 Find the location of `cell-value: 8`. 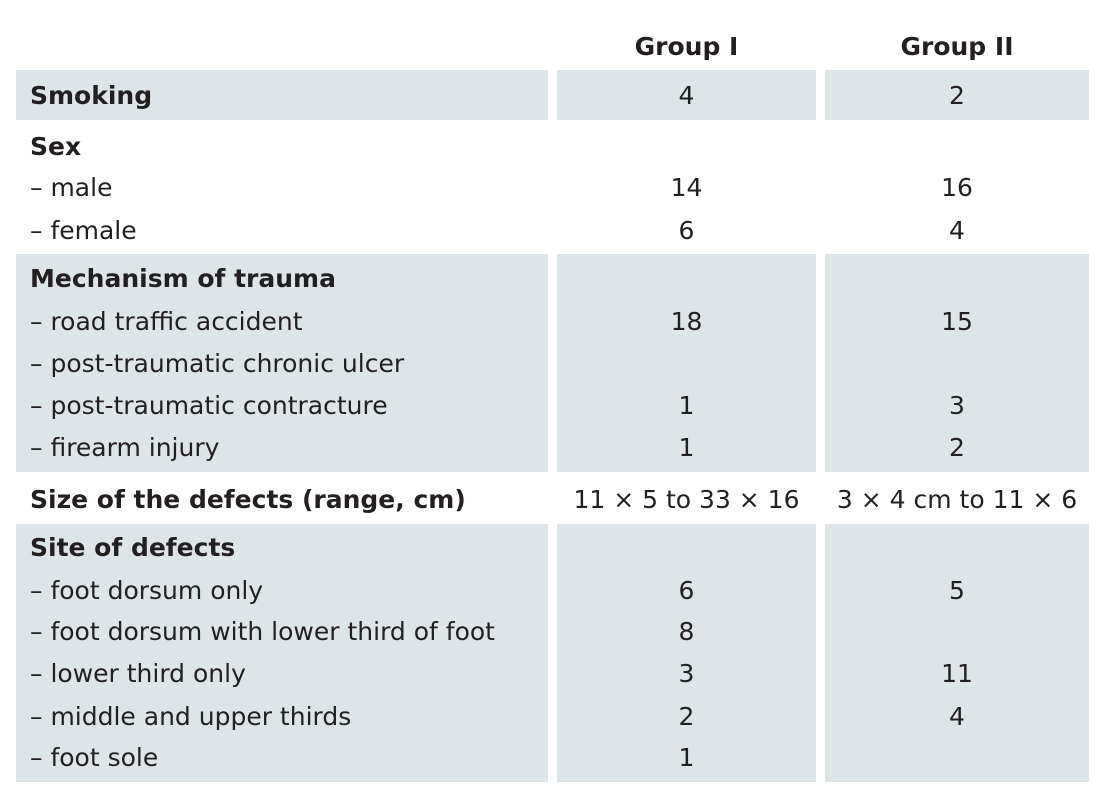

cell-value: 8 is located at coordinates (686, 631).